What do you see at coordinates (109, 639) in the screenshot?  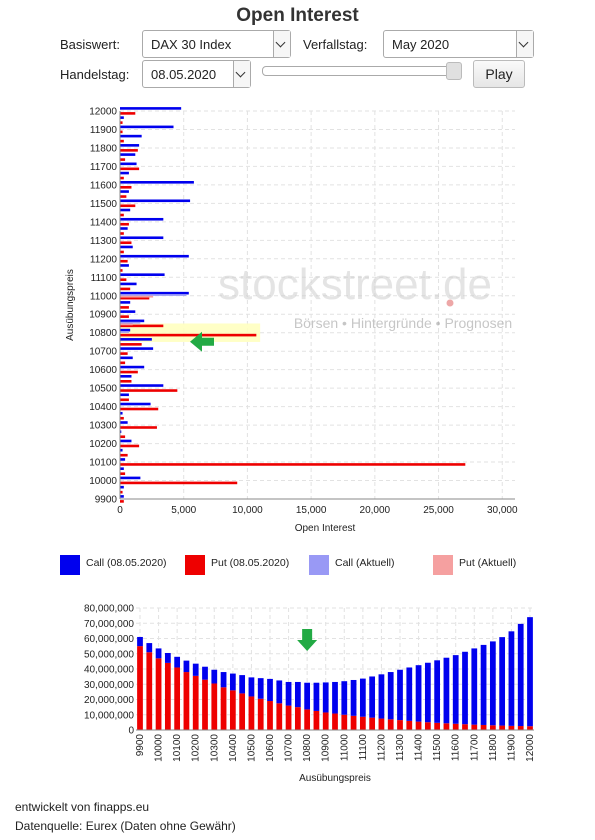 I see `y-tick-label: 60,000,000` at bounding box center [109, 639].